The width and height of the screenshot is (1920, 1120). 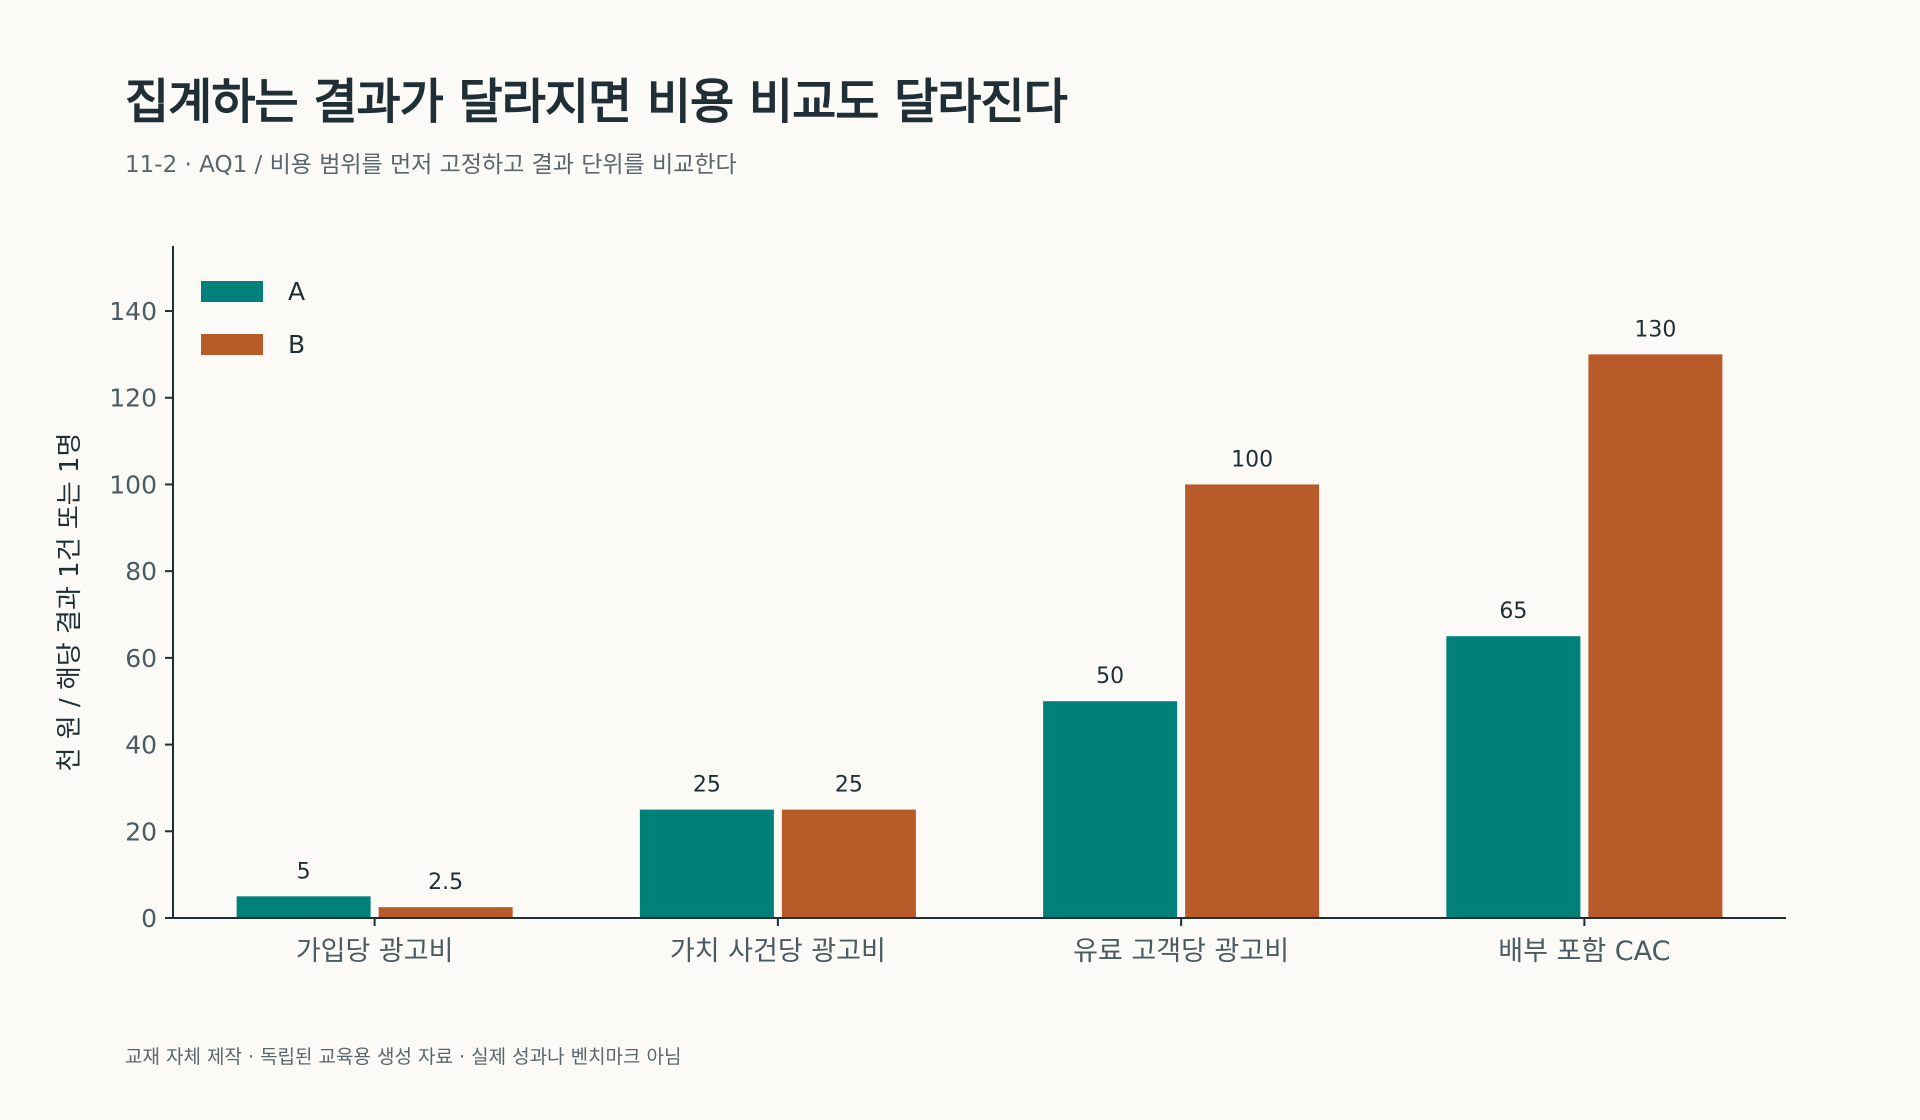 I want to click on y-tick-label: 0, so click(x=149, y=918).